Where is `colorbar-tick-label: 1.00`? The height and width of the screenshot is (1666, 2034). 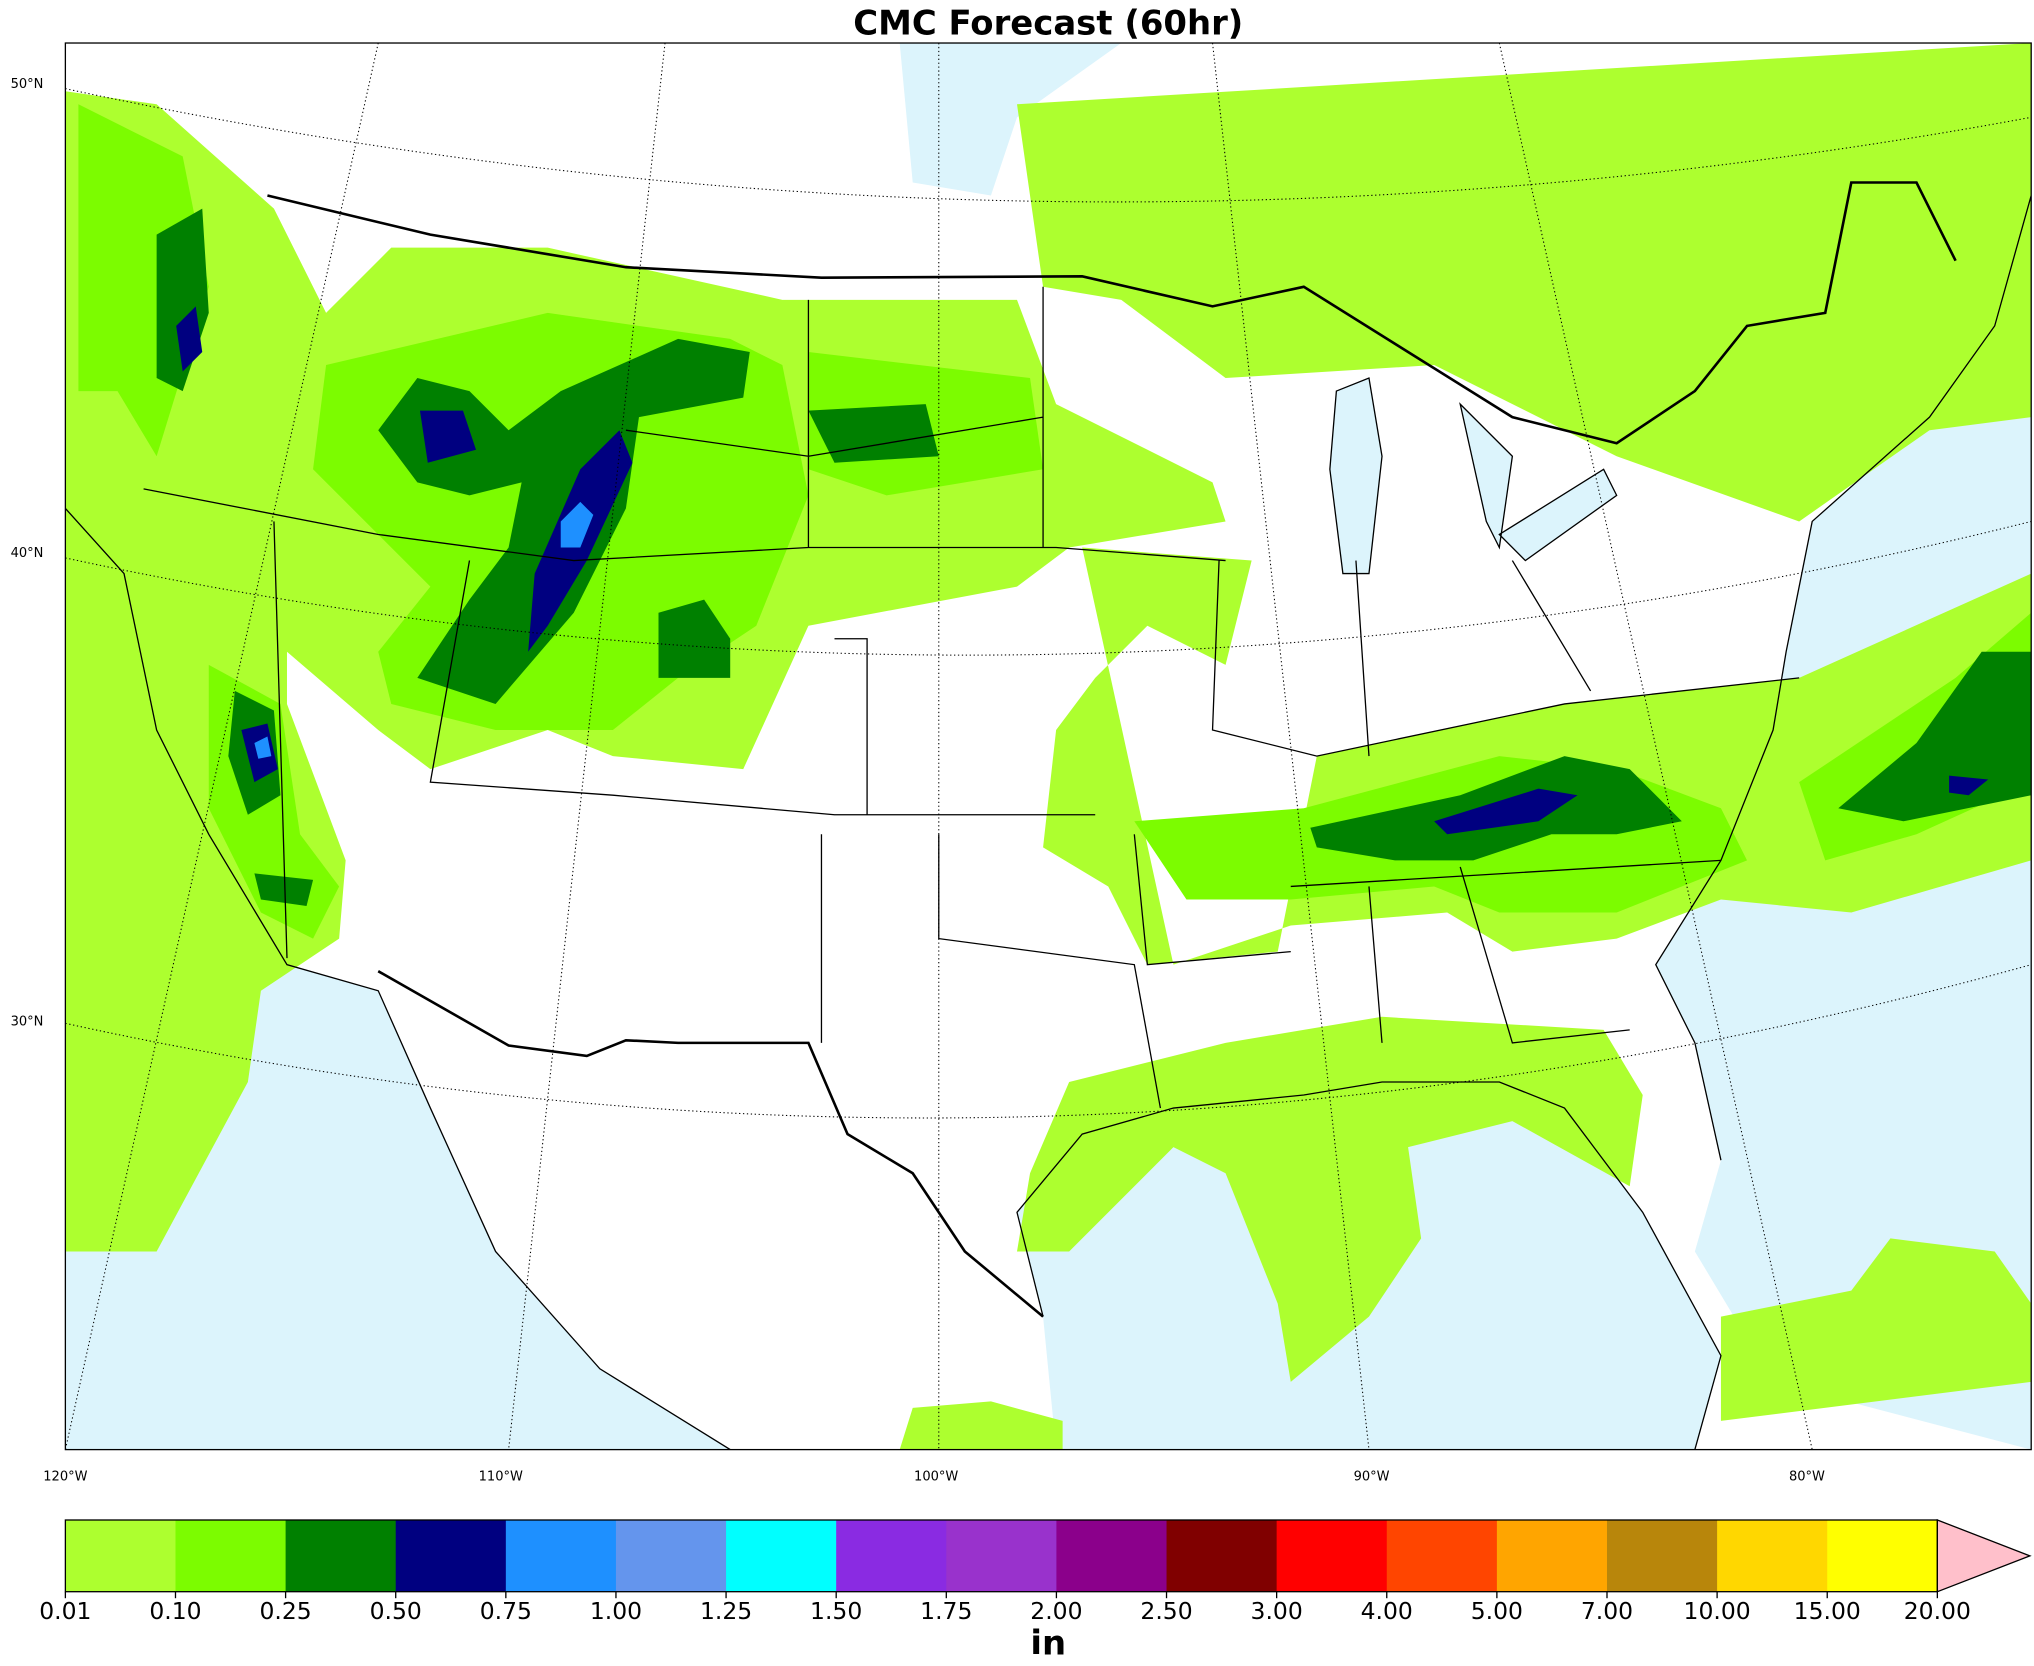
colorbar-tick-label: 1.00 is located at coordinates (616, 1611).